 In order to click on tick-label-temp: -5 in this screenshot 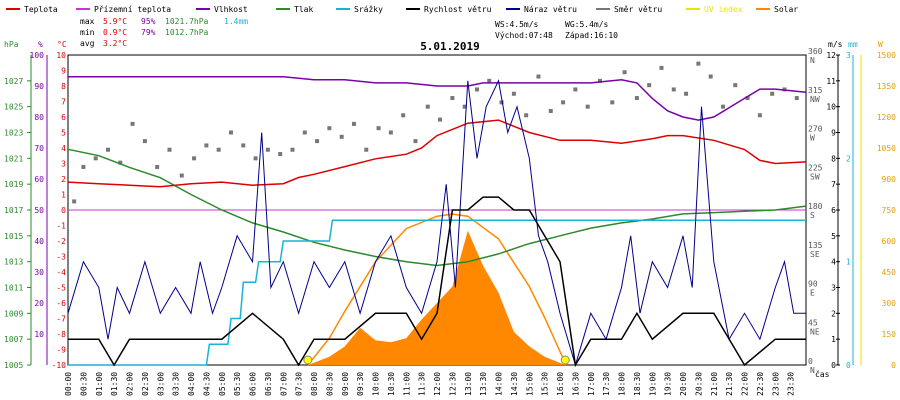, I will do `click(61, 288)`.